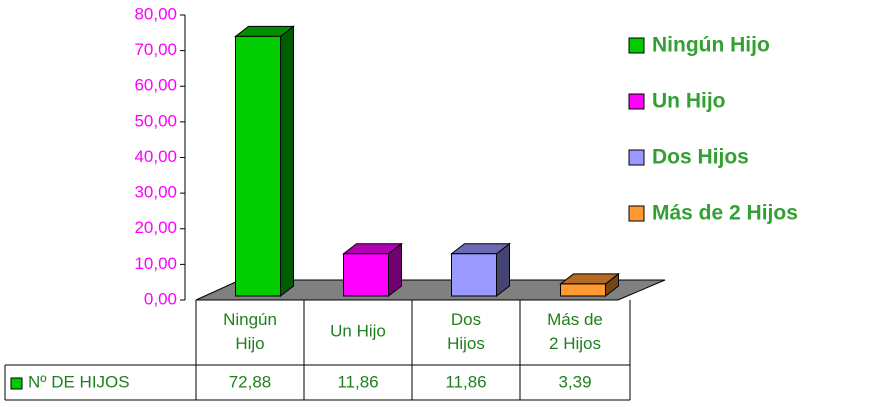 The height and width of the screenshot is (407, 879). I want to click on x-tick-label: Más de 2 Hijos, so click(575, 331).